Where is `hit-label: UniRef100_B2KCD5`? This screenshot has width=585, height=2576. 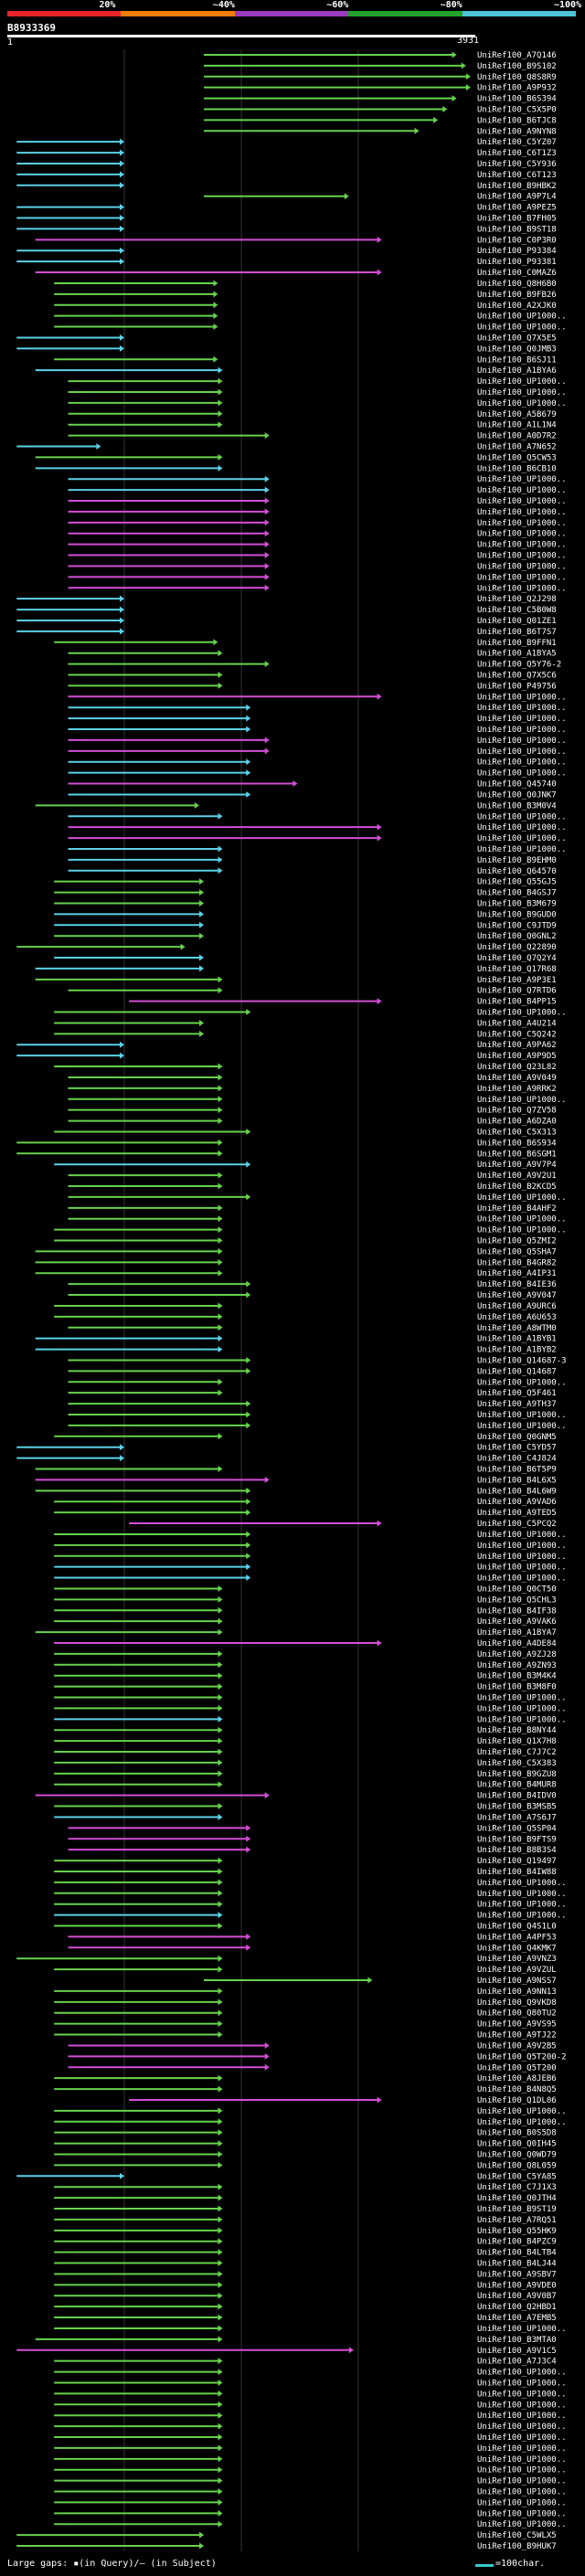
hit-label: UniRef100_B2KCD5 is located at coordinates (517, 1187).